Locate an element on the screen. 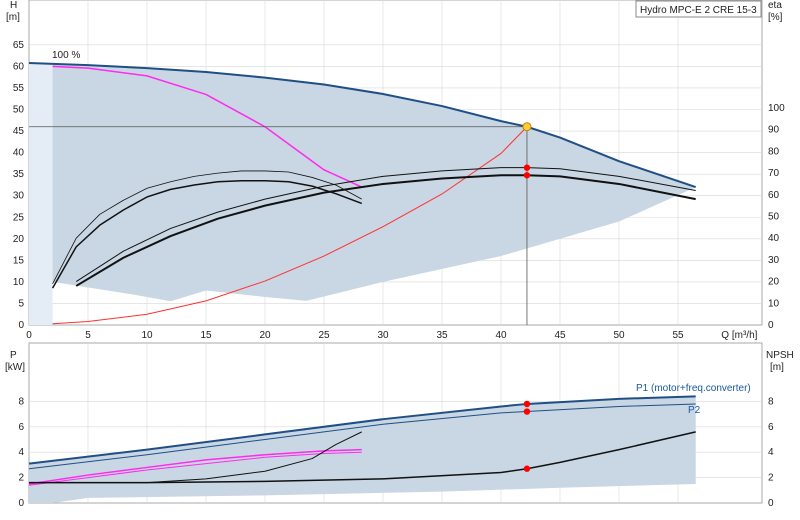 This screenshot has width=800, height=520. y-tick-left-label: 50 is located at coordinates (19, 110).